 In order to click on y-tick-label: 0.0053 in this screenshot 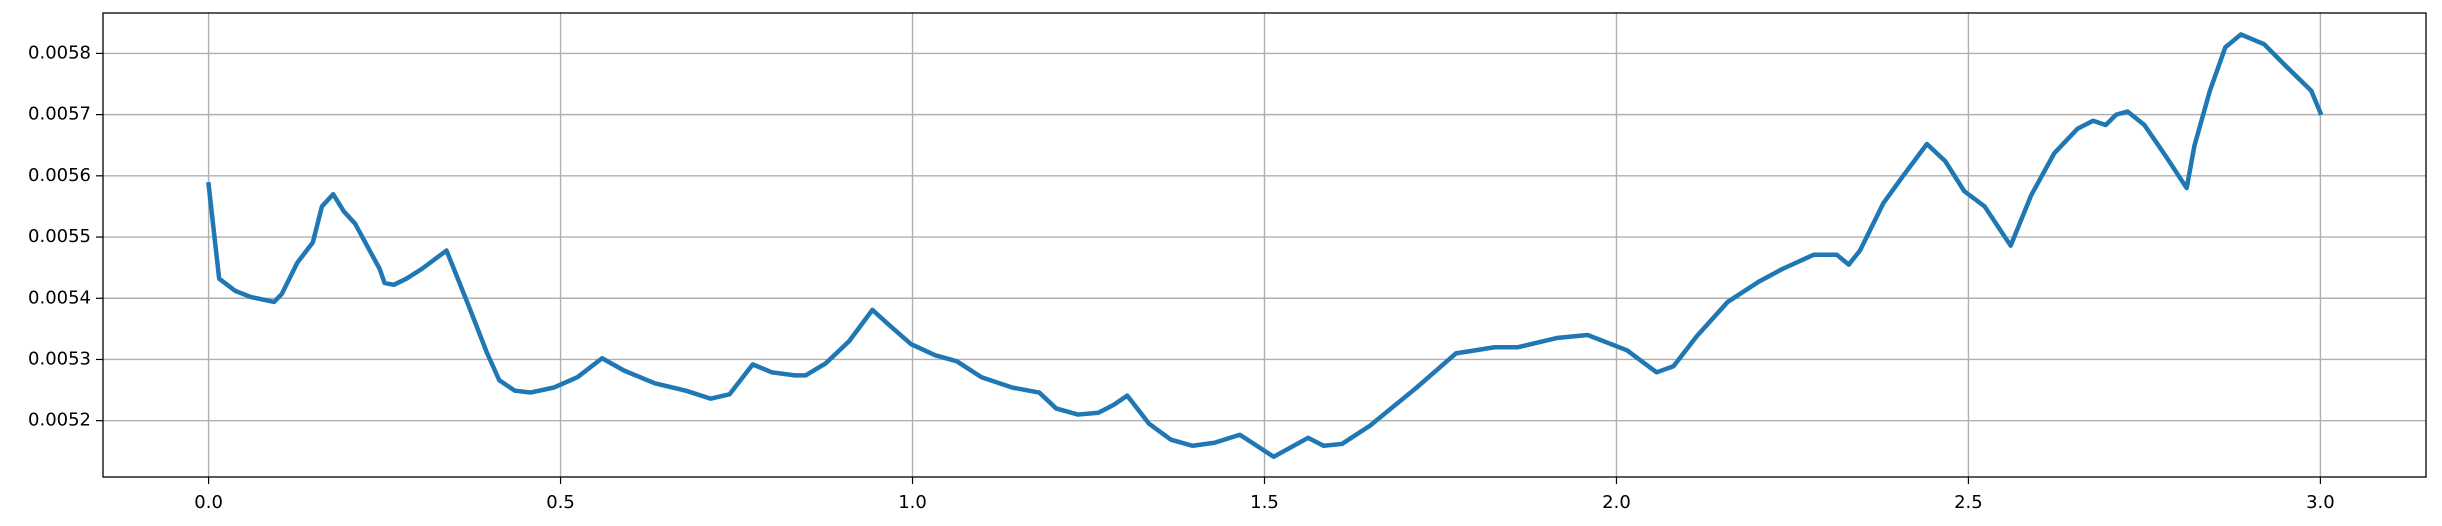, I will do `click(59, 358)`.